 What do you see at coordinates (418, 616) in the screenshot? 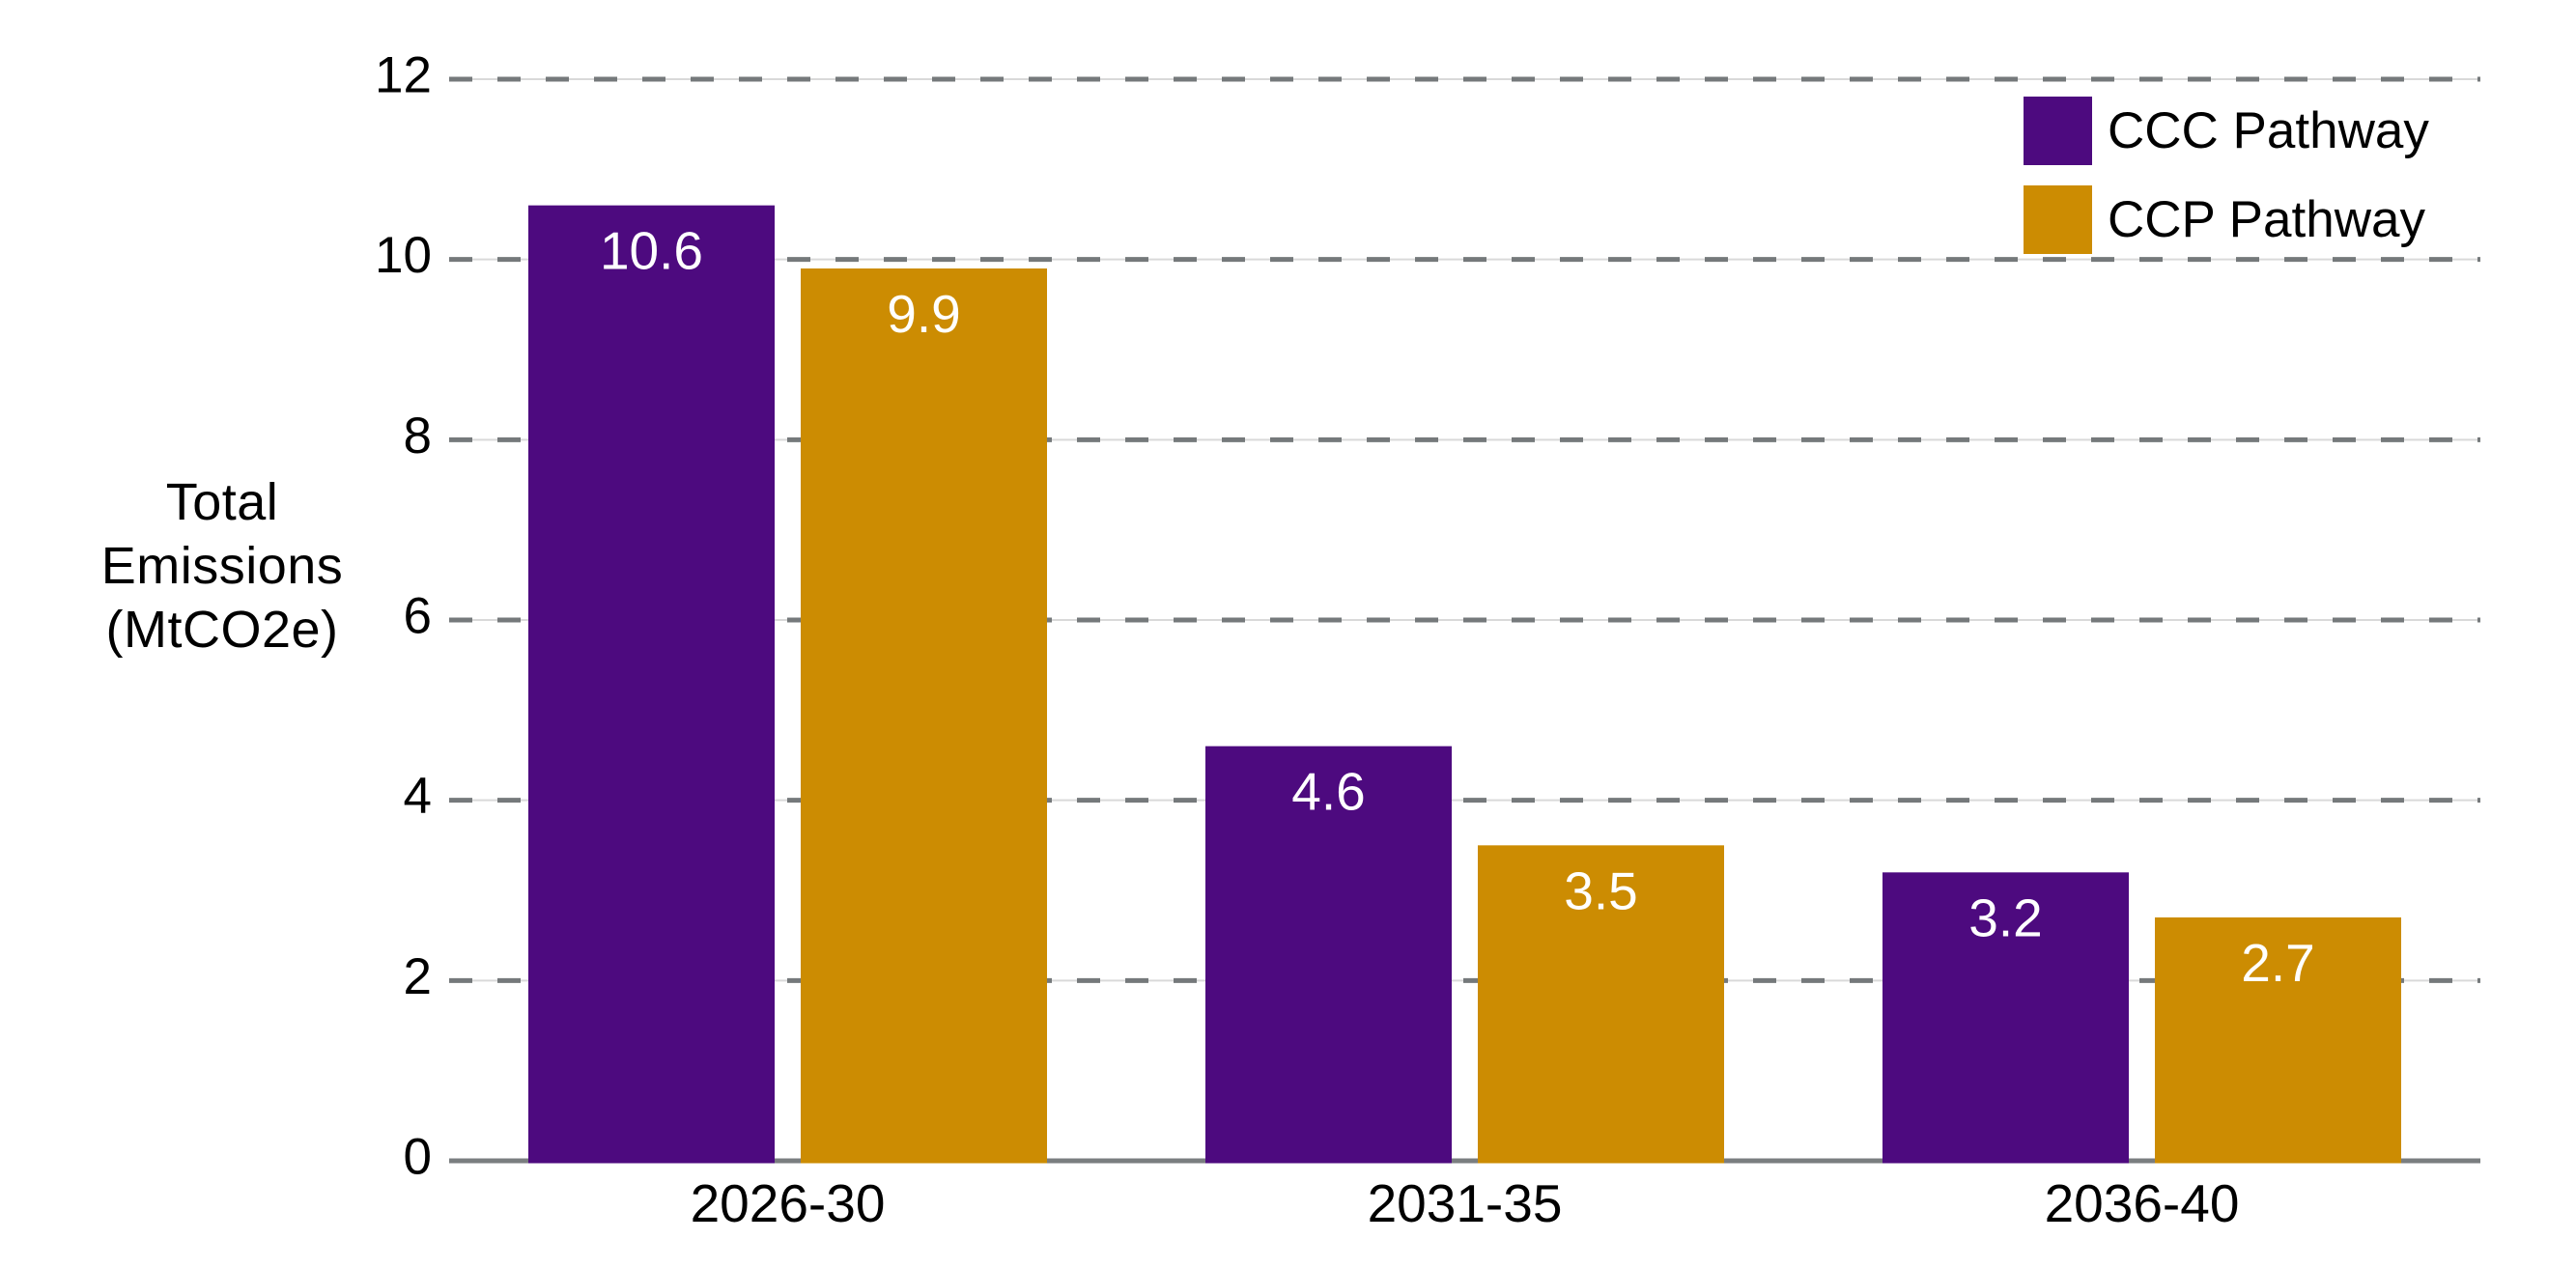
I see `y-axis-tick-label: 6` at bounding box center [418, 616].